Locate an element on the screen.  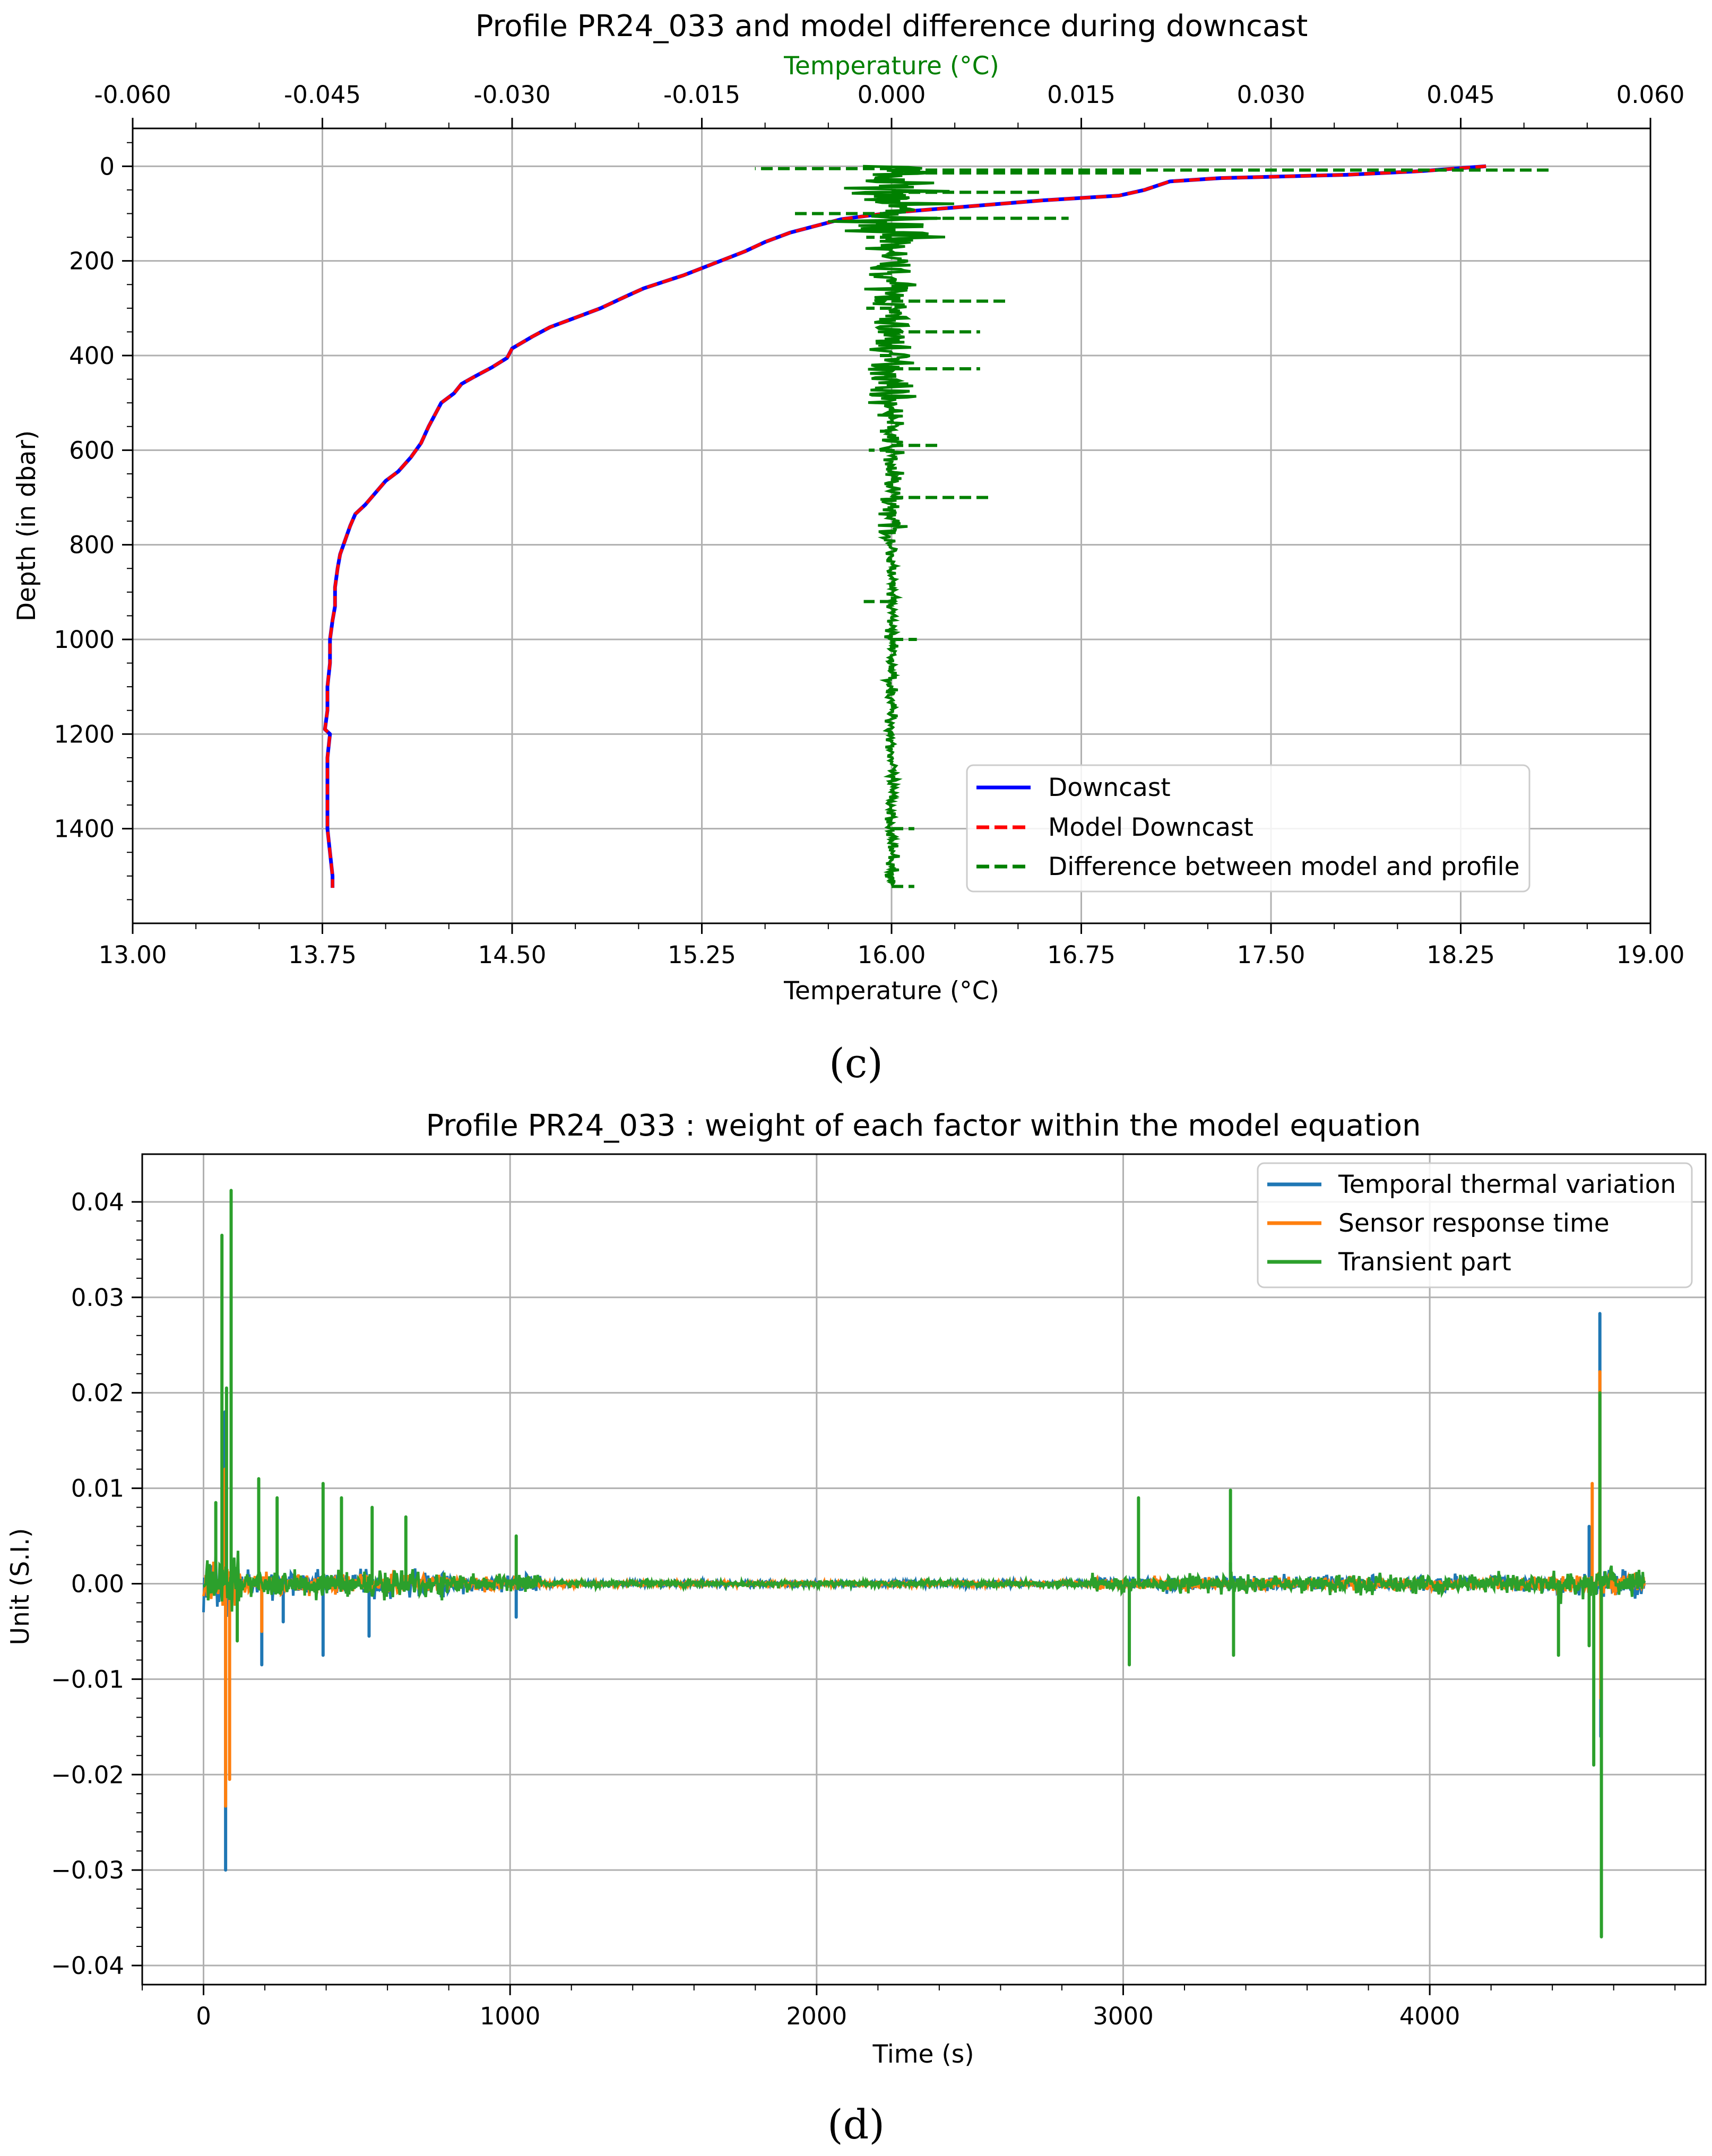
chart-c-x-tick-label: 16.75 is located at coordinates (1081, 955).